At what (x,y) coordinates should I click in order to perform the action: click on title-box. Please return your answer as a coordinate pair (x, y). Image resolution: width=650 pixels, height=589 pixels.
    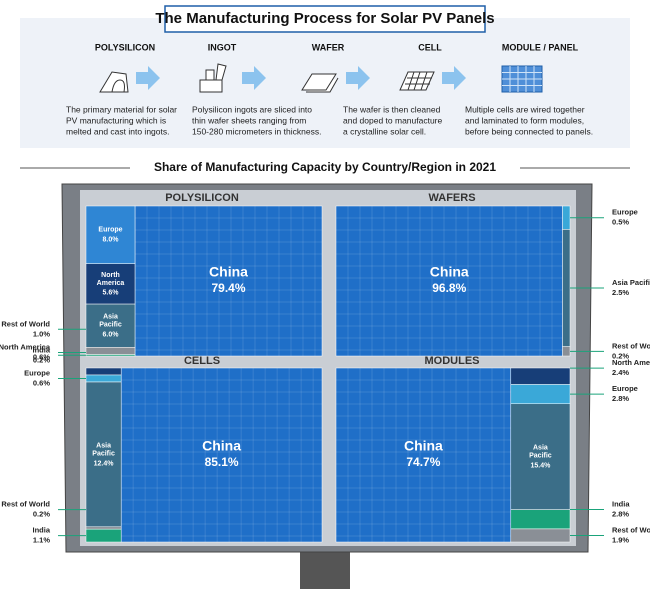
    Looking at the image, I should click on (325, 19).